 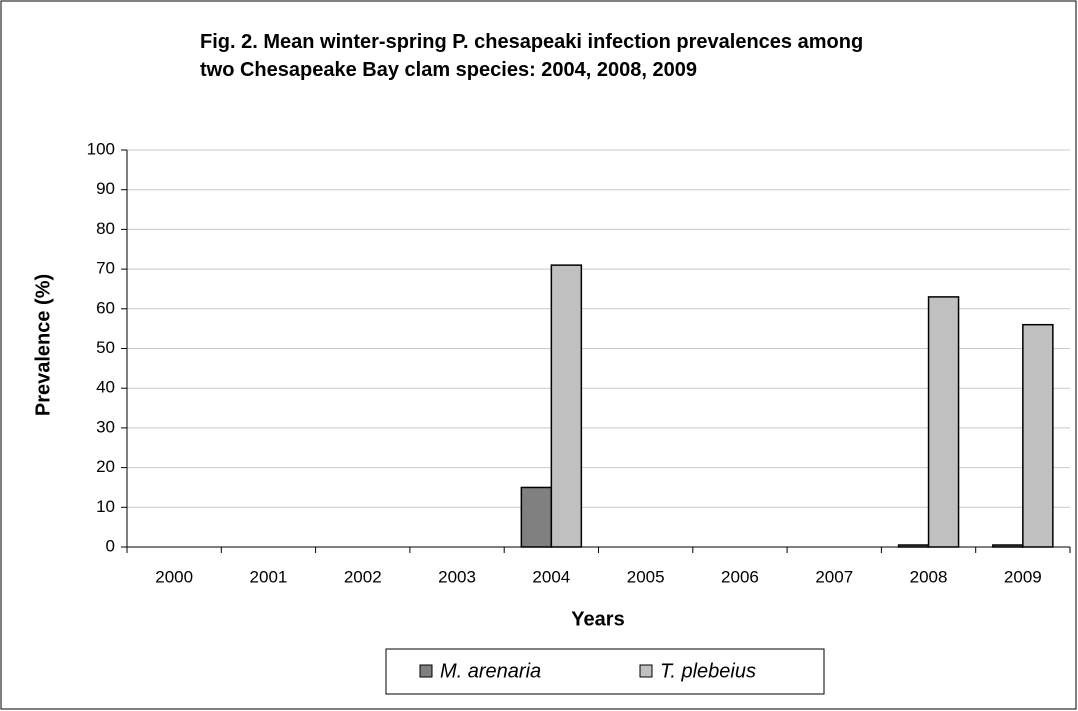 What do you see at coordinates (105, 506) in the screenshot?
I see `y-tick-label: 10` at bounding box center [105, 506].